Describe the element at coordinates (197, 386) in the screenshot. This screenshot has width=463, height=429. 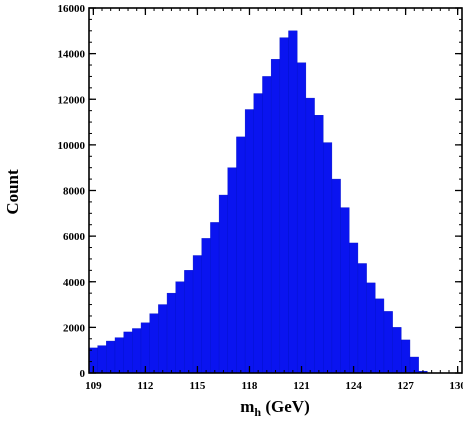
I see `x-tick-label: 115` at that location.